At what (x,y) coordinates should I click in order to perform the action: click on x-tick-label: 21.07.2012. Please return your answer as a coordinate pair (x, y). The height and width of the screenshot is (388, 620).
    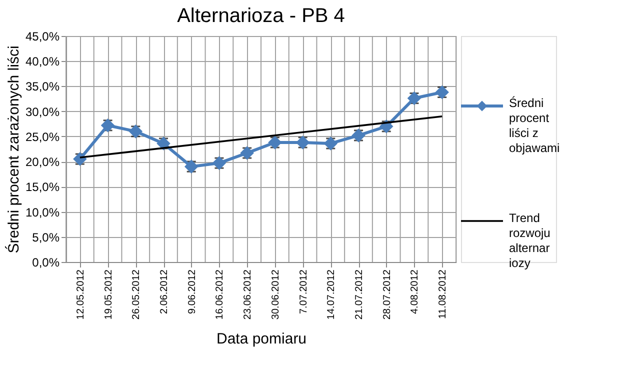
    Looking at the image, I should click on (359, 294).